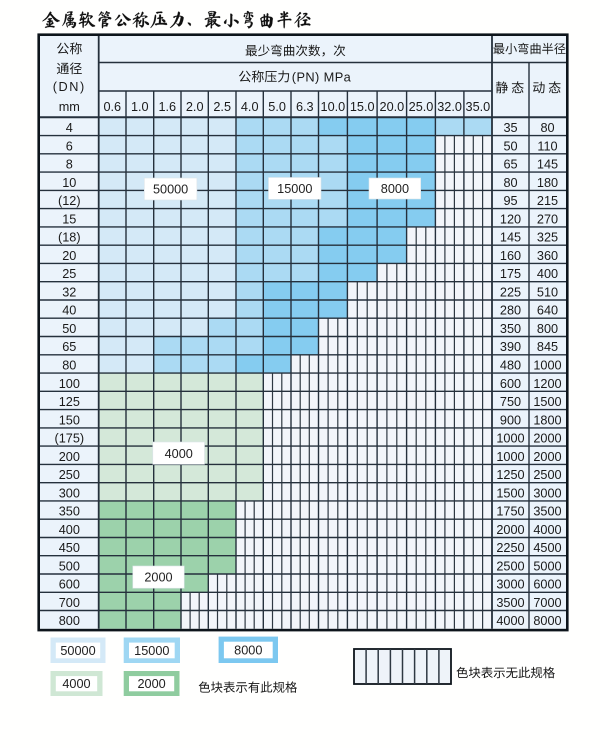 Image resolution: width=600 pixels, height=748 pixels. Describe the element at coordinates (449, 107) in the screenshot. I see `svg-text: 32.0` at that location.